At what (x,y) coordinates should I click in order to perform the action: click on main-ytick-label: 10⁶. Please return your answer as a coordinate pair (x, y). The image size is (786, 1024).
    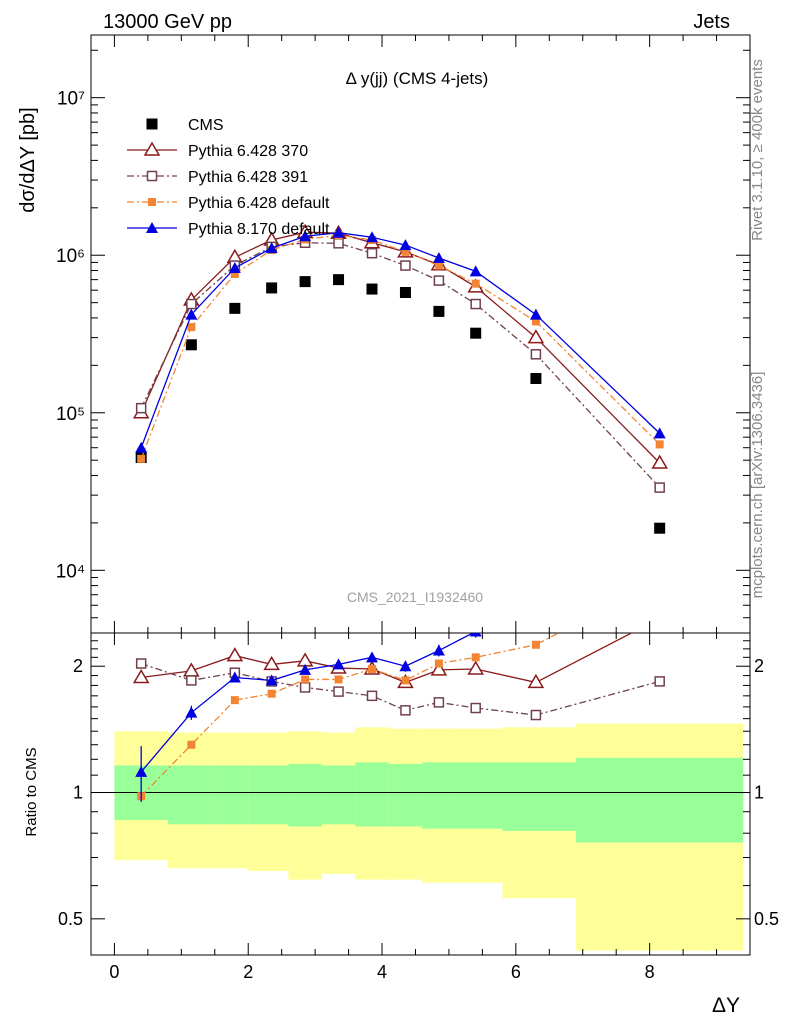
    Looking at the image, I should click on (70, 256).